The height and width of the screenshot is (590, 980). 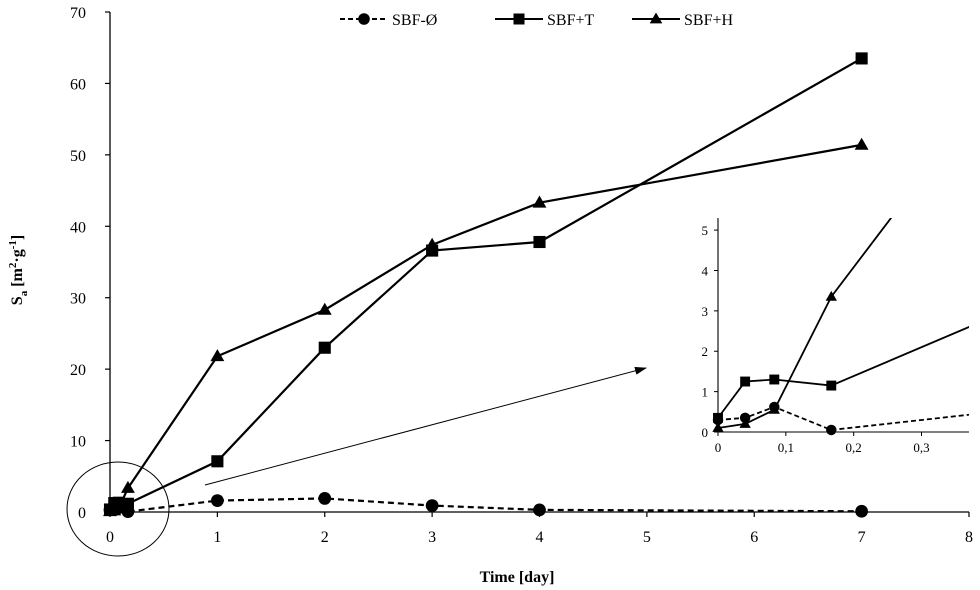 What do you see at coordinates (705, 351) in the screenshot?
I see `inset-y-tick-label: 2` at bounding box center [705, 351].